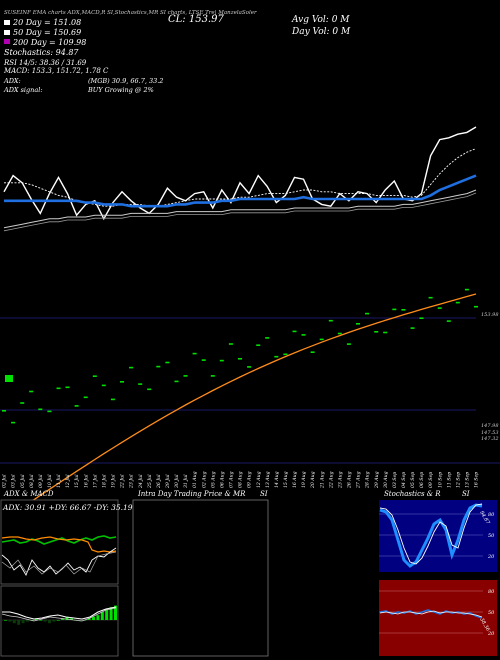 The image size is (500, 660). What do you see at coordinates (14, 481) in the screenshot?
I see `x-tick-label: 03 Jul` at bounding box center [14, 481].